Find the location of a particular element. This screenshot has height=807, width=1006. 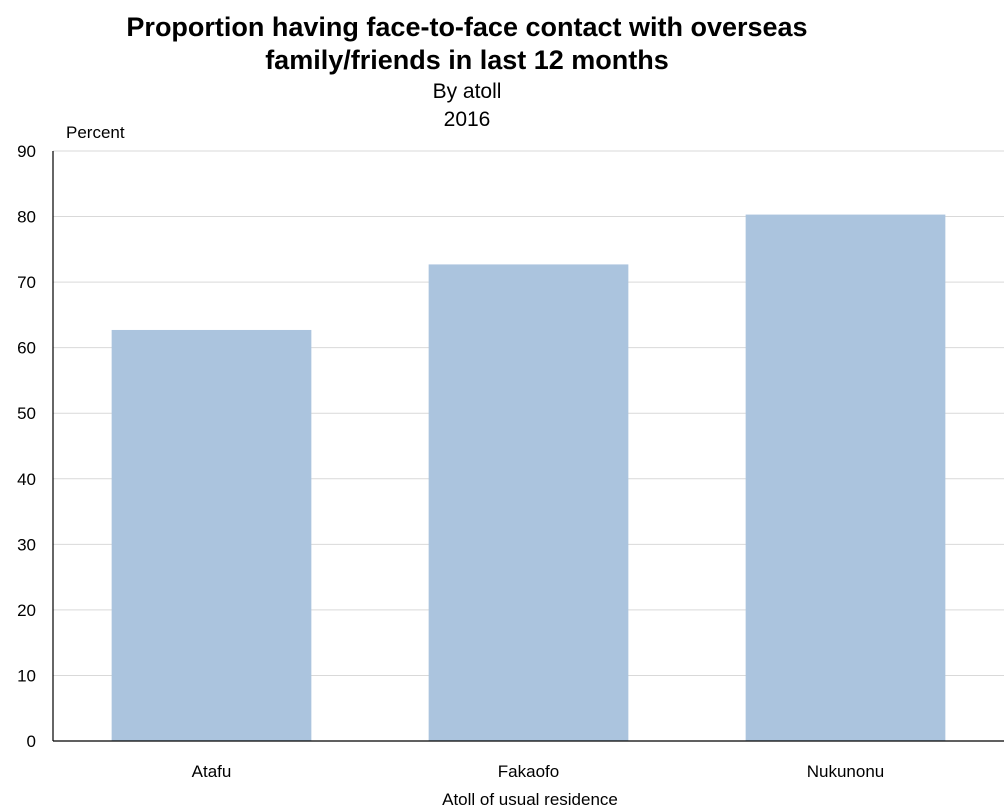

y-tick-label-0: 0 is located at coordinates (31, 741).